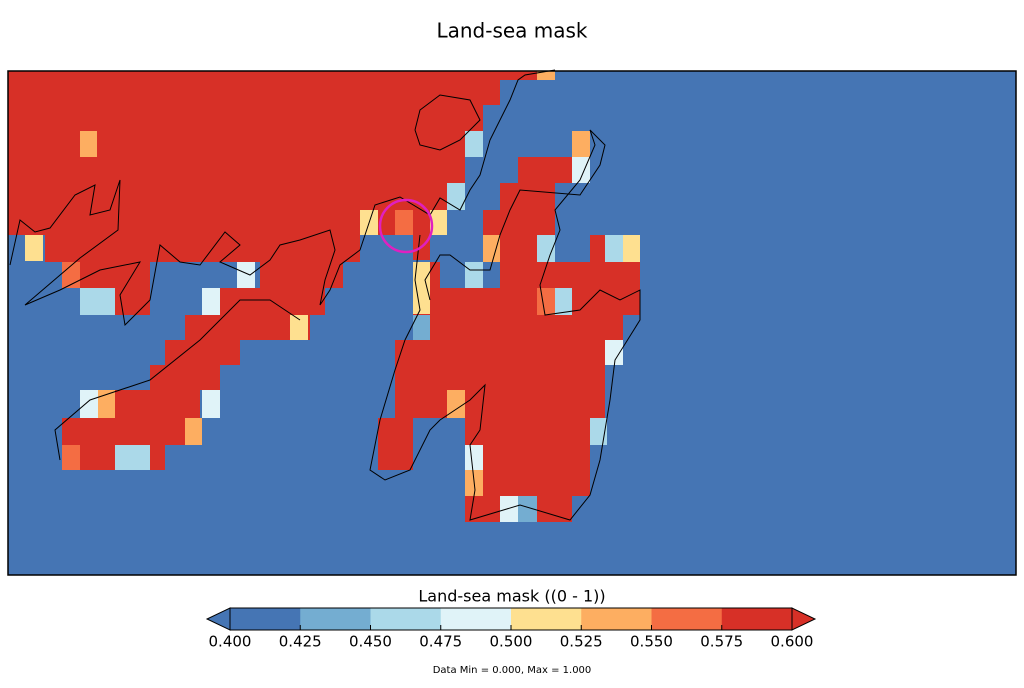 This screenshot has width=1024, height=688. I want to click on colorbar-extend-max, so click(804, 619).